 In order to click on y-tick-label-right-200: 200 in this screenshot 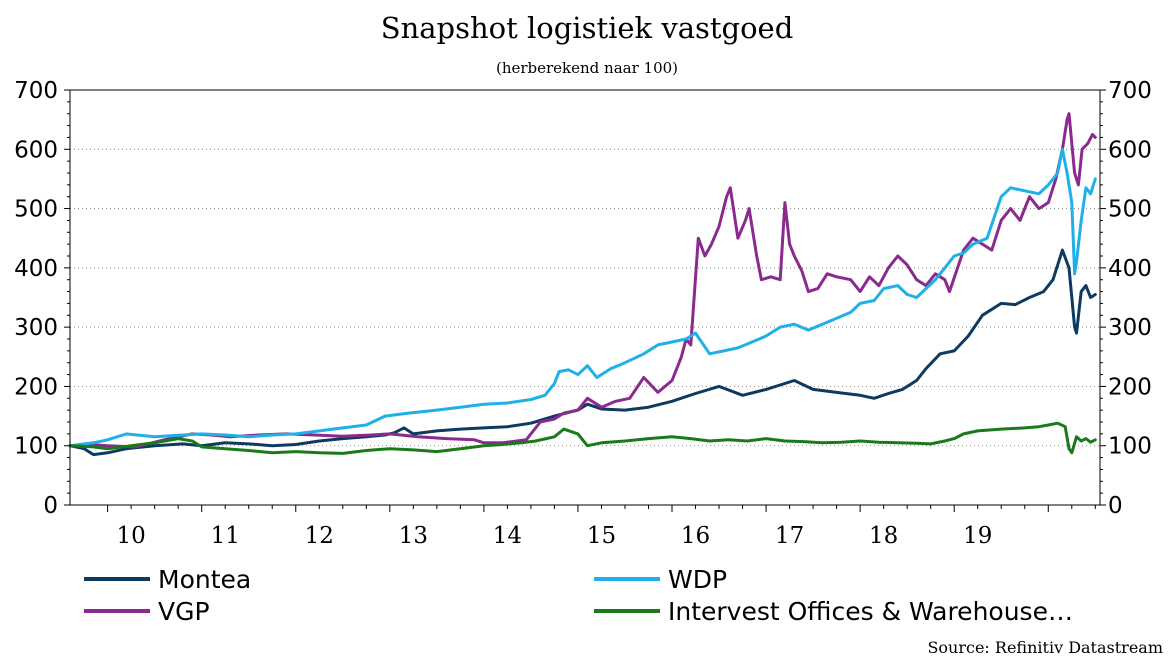, I will do `click(1130, 387)`.